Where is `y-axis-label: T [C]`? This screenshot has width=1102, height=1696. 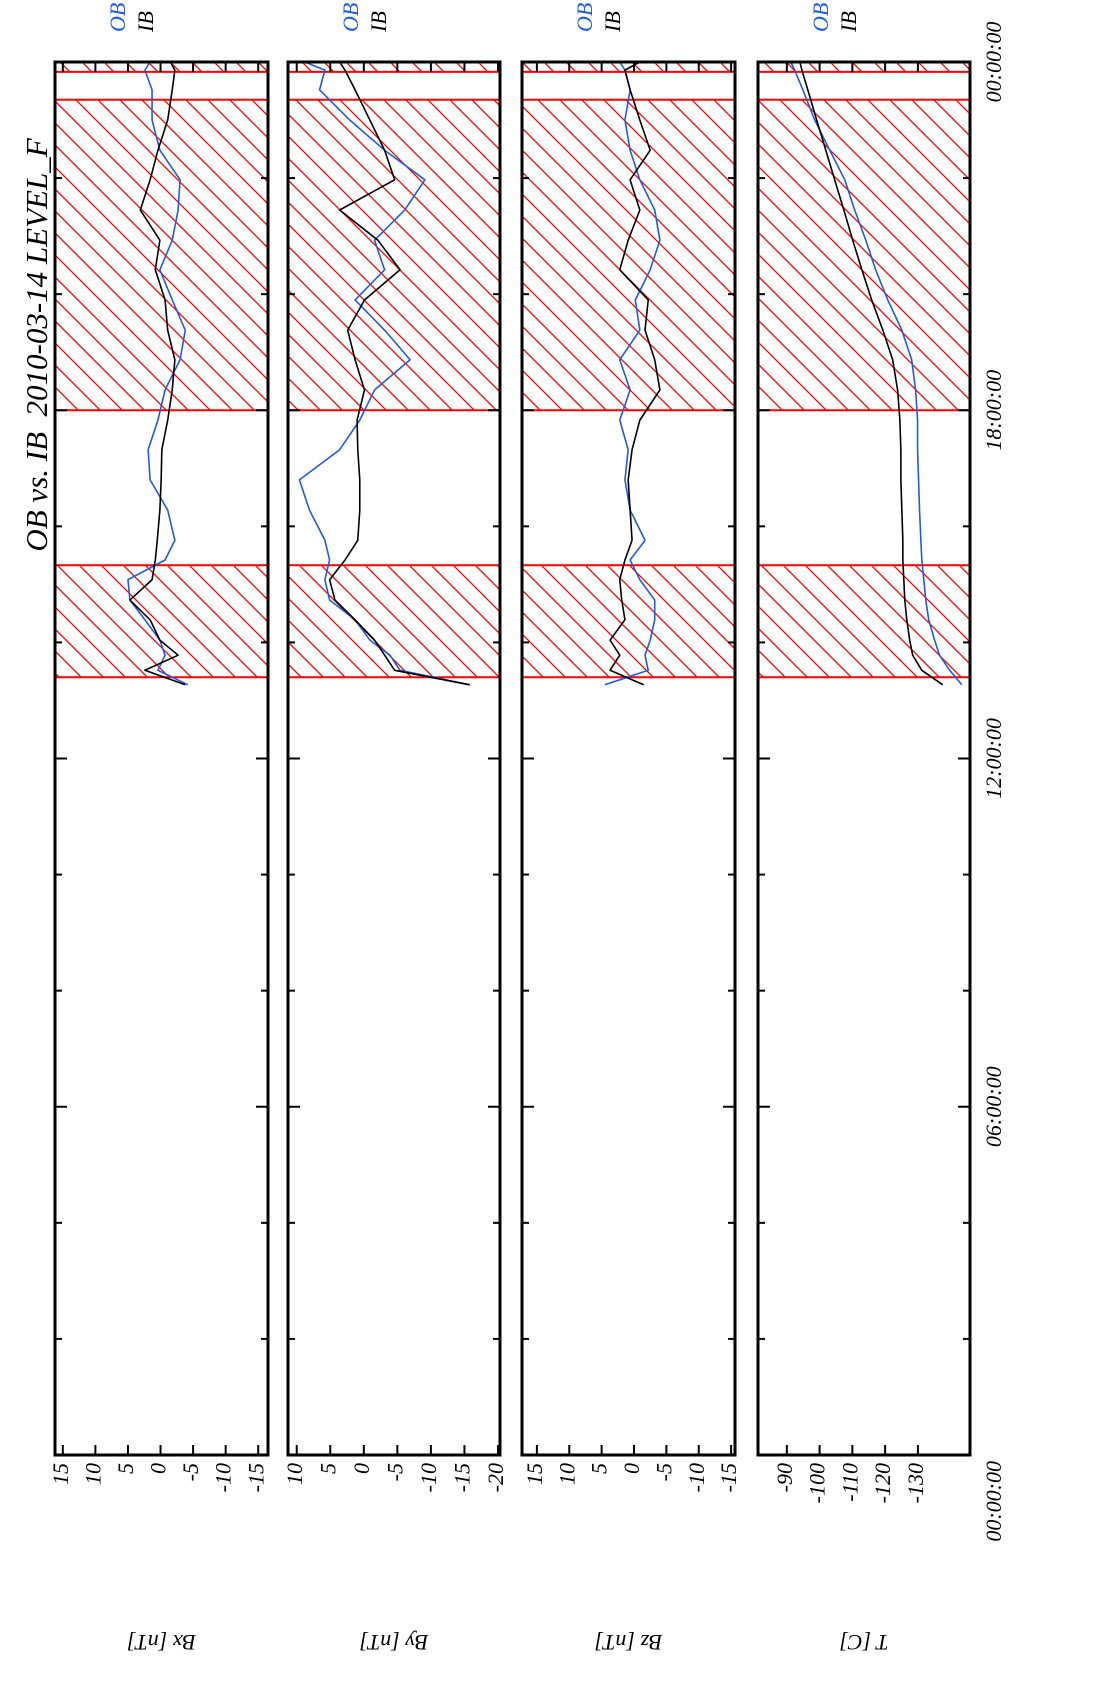
y-axis-label: T [C] is located at coordinates (863, 1642).